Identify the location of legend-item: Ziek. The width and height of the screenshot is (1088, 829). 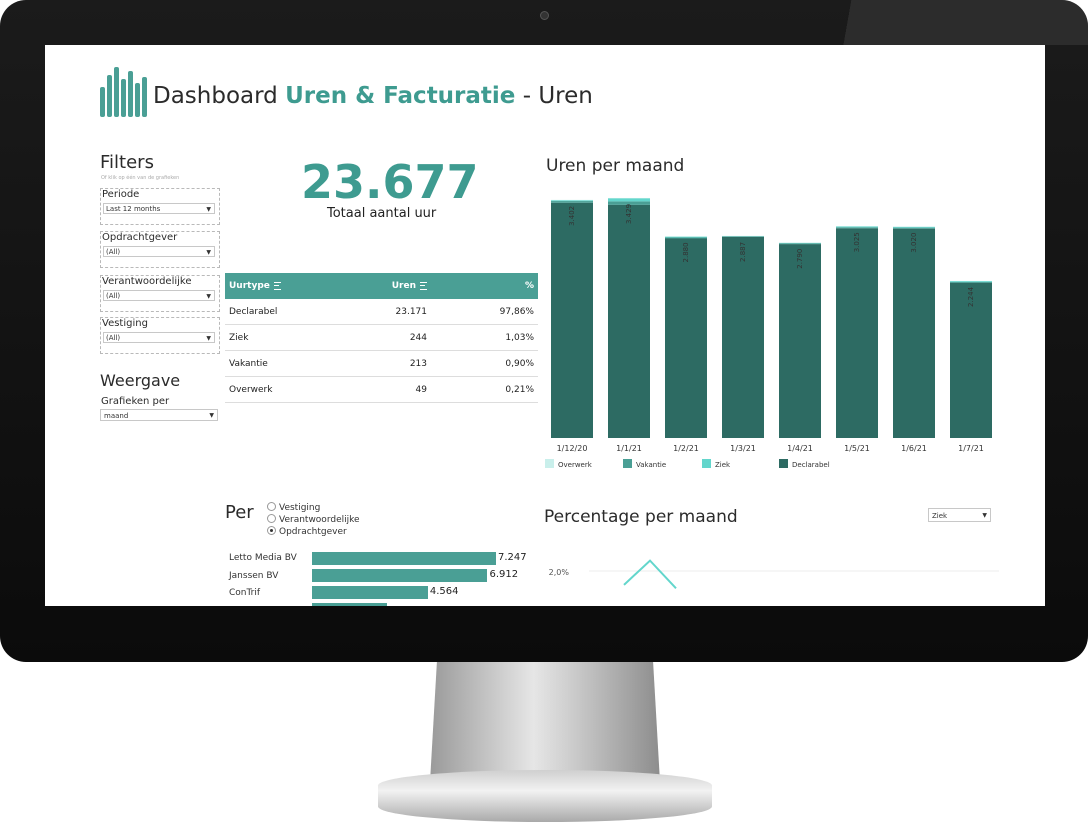
(716, 464).